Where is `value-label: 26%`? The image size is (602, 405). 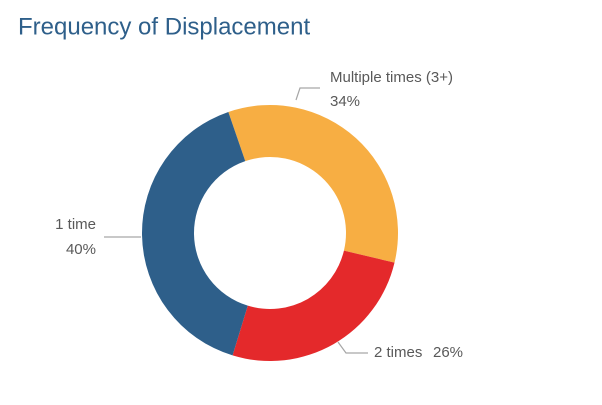
value-label: 26% is located at coordinates (448, 352).